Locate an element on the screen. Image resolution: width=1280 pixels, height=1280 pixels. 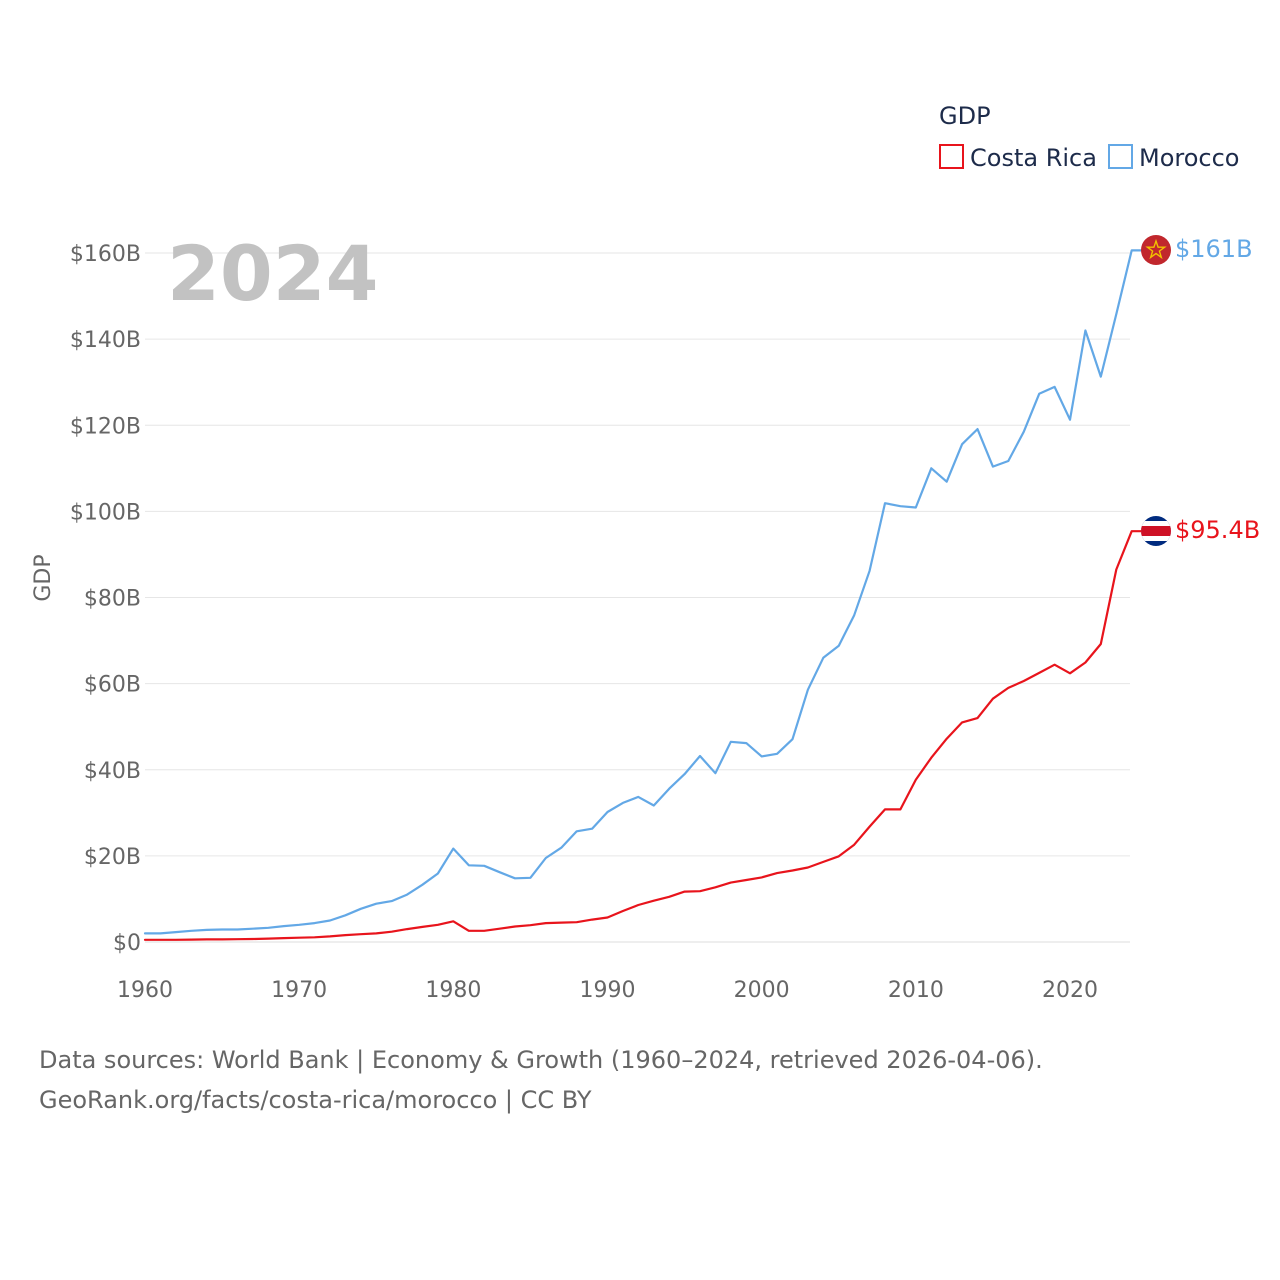
legend-swatch-costa-rica is located at coordinates (951, 156).